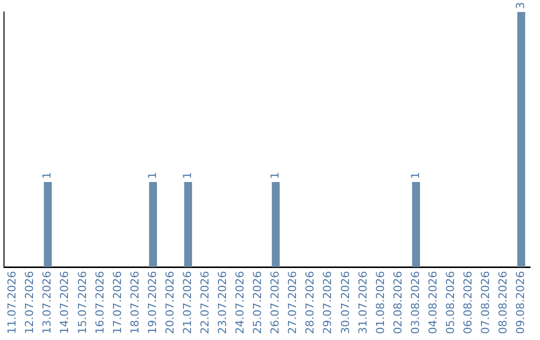  Describe the element at coordinates (433, 302) in the screenshot. I see `x-tick-label: 04.08.2026` at that location.